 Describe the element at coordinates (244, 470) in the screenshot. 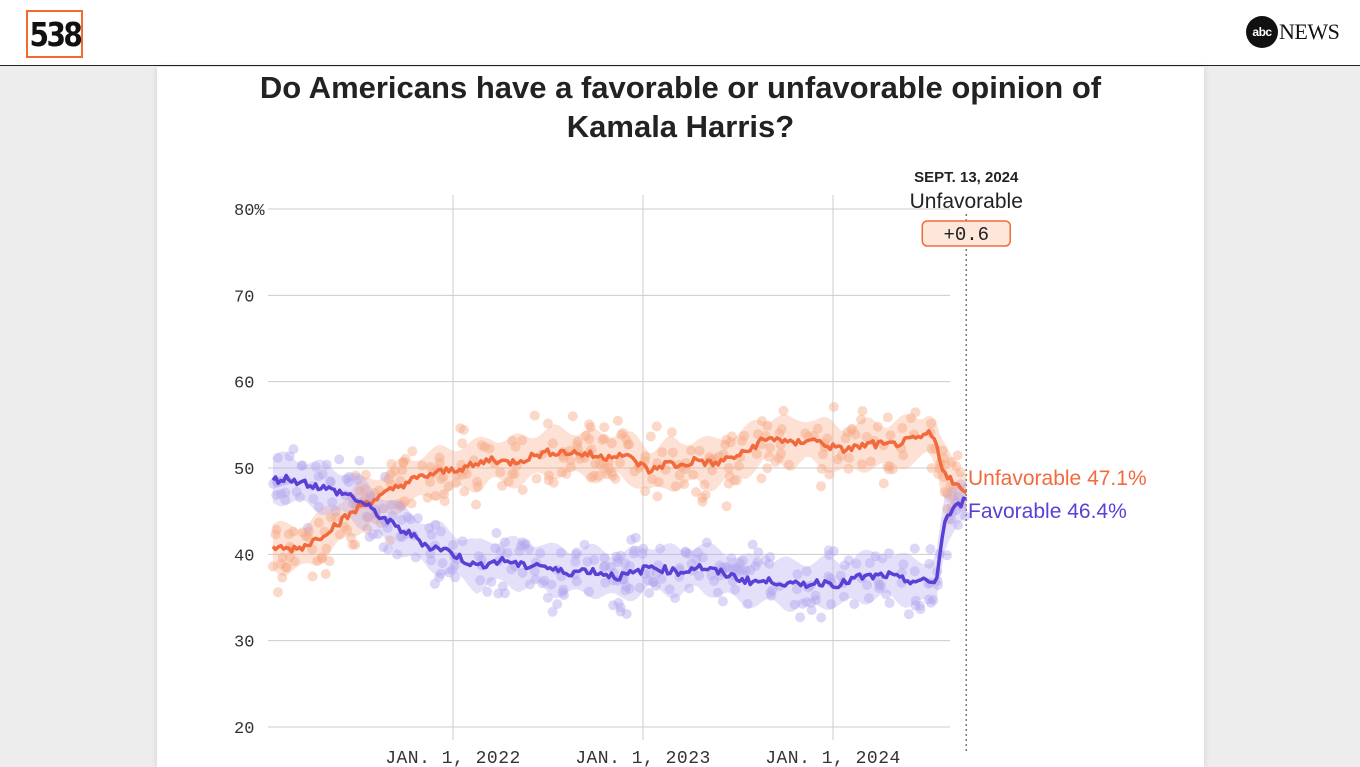

I see `y-tick-label: 50` at that location.